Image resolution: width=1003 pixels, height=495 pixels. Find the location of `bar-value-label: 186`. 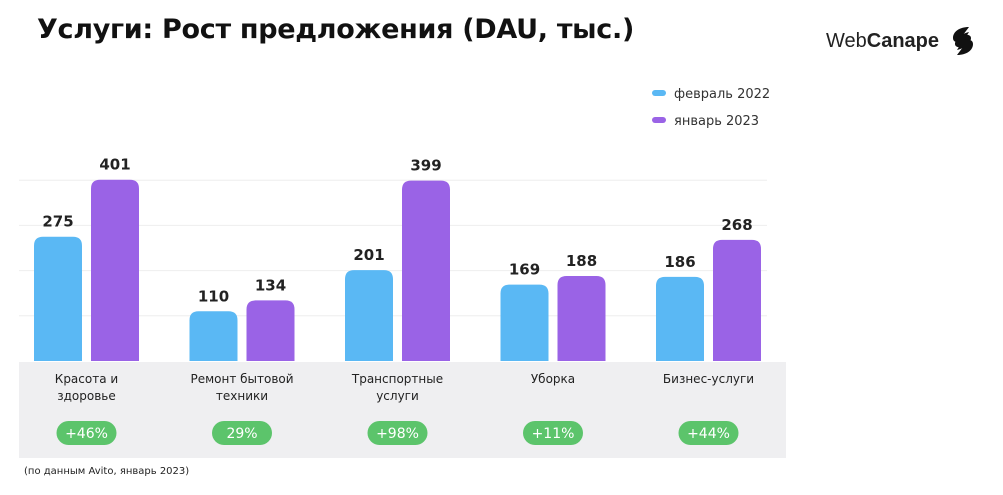

bar-value-label: 186 is located at coordinates (679, 262).